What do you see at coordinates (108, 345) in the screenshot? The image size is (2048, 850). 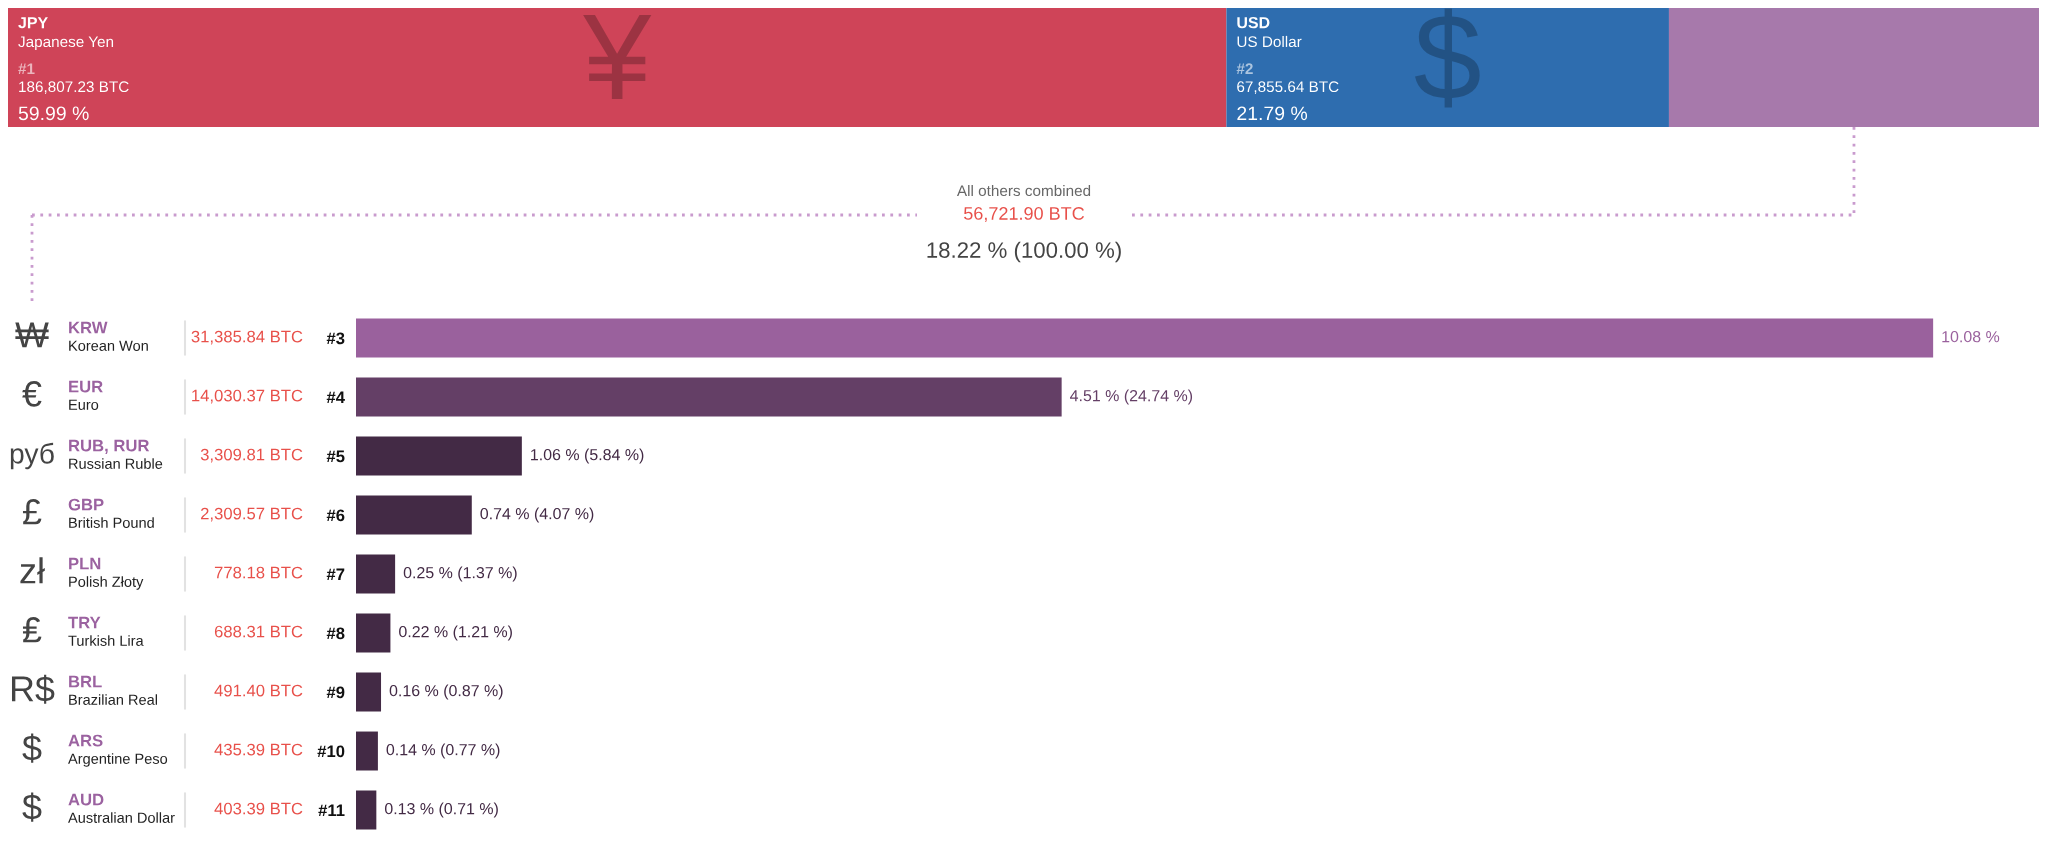 I see `text: Korean Won` at bounding box center [108, 345].